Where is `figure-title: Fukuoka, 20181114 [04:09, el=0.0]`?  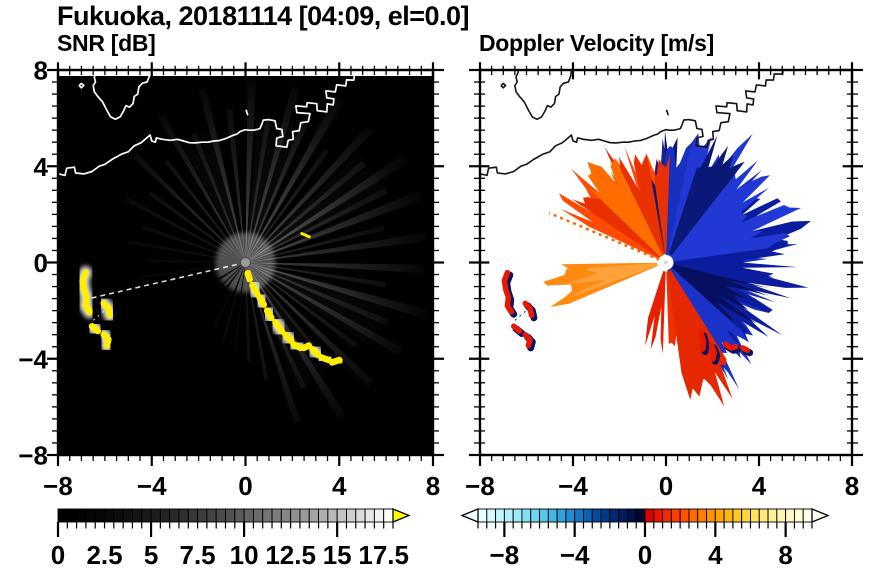
figure-title: Fukuoka, 20181114 [04:09, el=0.0] is located at coordinates (263, 16).